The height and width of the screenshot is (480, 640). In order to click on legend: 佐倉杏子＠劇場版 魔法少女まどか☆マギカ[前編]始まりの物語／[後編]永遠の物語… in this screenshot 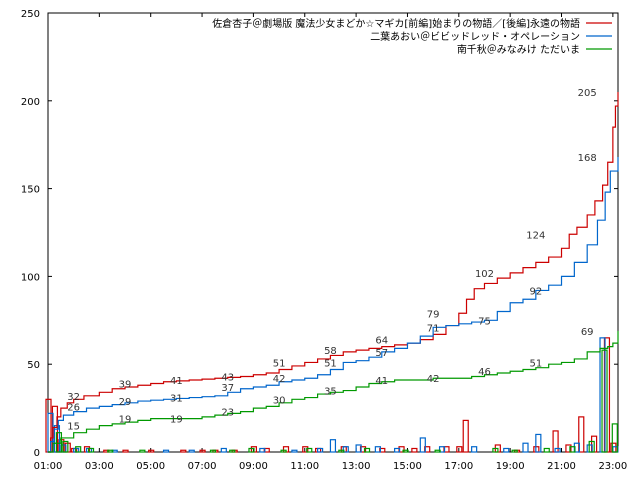, I will do `click(412, 36)`.